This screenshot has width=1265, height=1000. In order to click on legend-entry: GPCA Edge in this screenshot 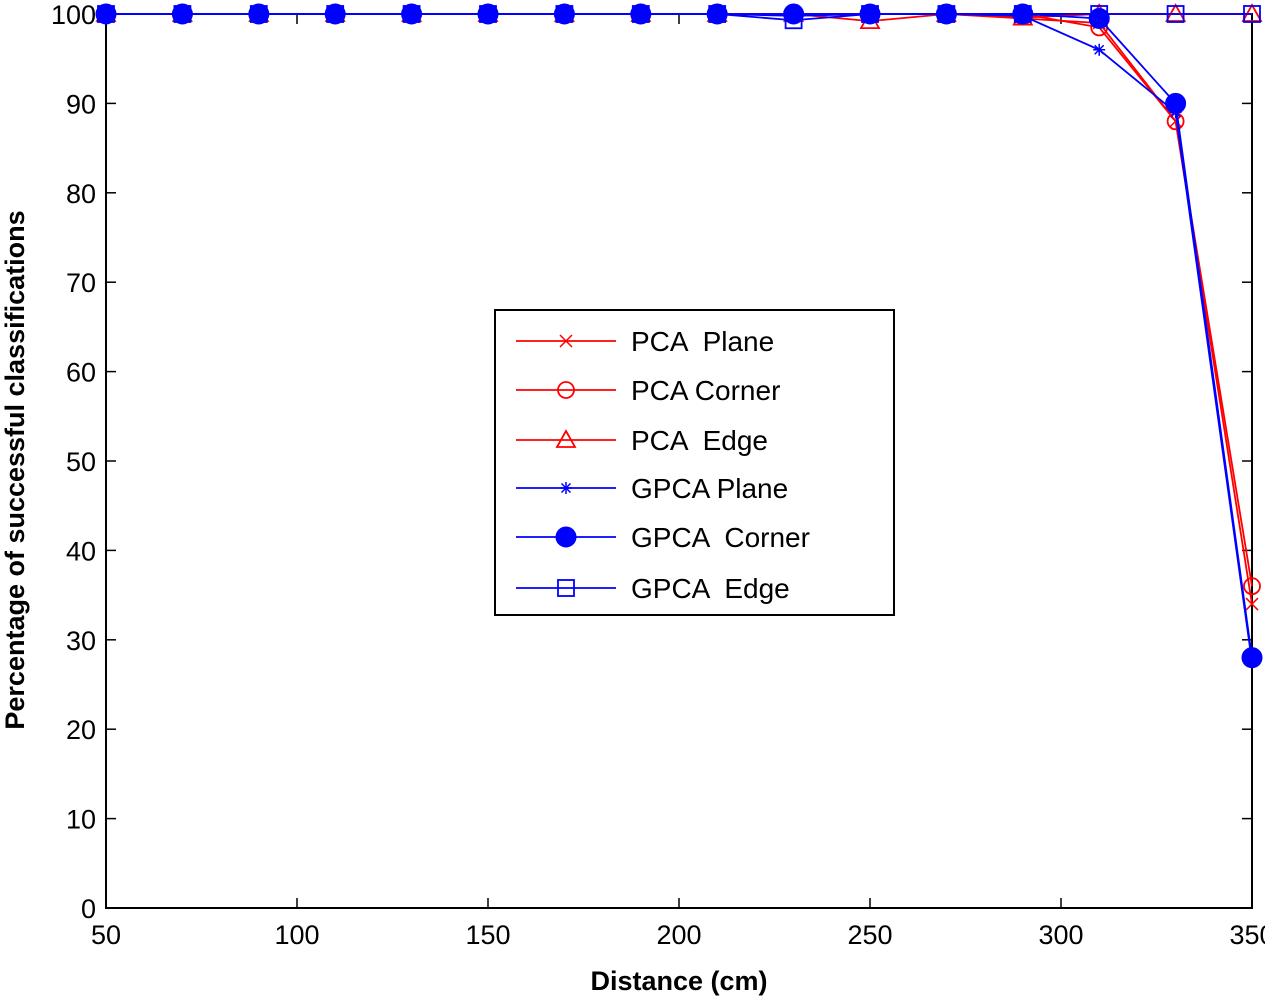, I will do `click(653, 588)`.